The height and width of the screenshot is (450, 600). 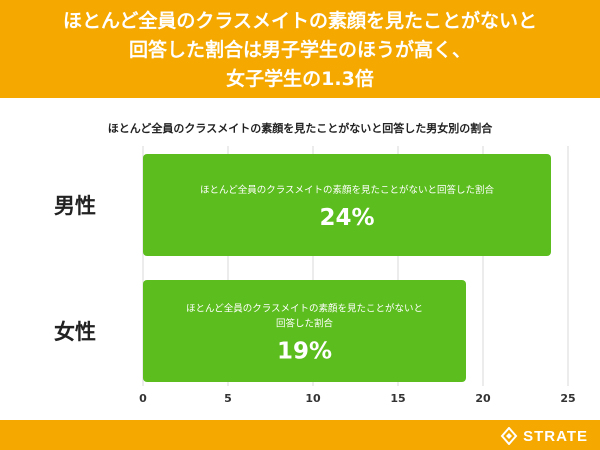 I want to click on strate-logo-icon, so click(x=509, y=436).